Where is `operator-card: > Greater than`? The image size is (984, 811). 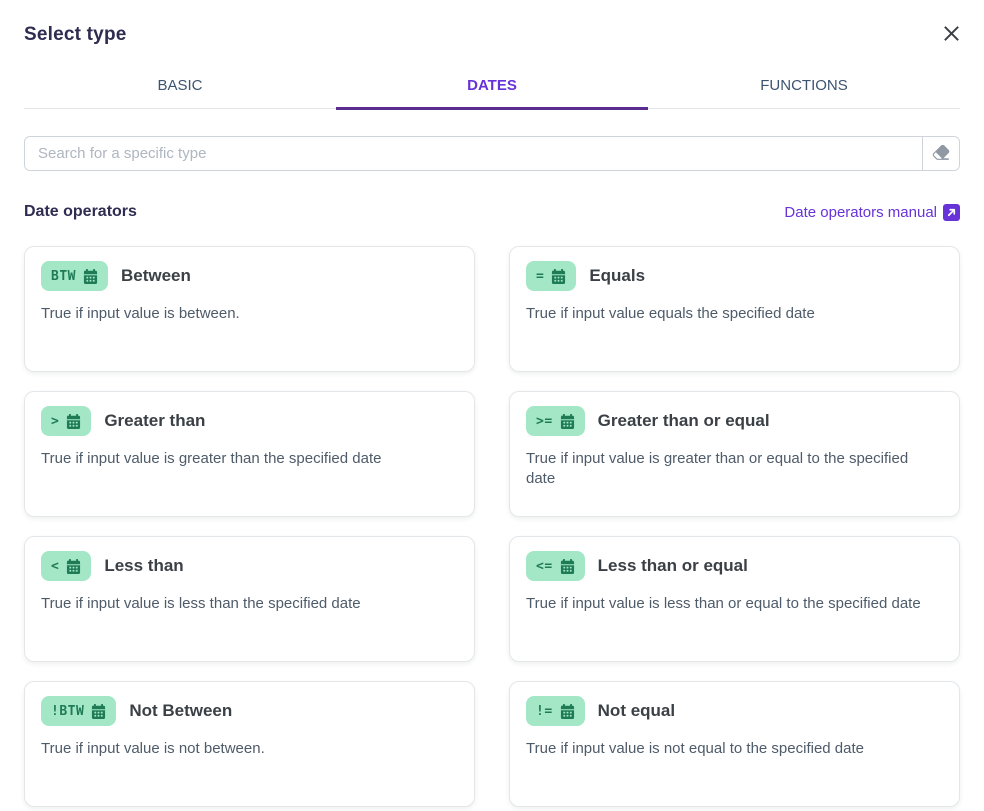
operator-card: > Greater than is located at coordinates (249, 454).